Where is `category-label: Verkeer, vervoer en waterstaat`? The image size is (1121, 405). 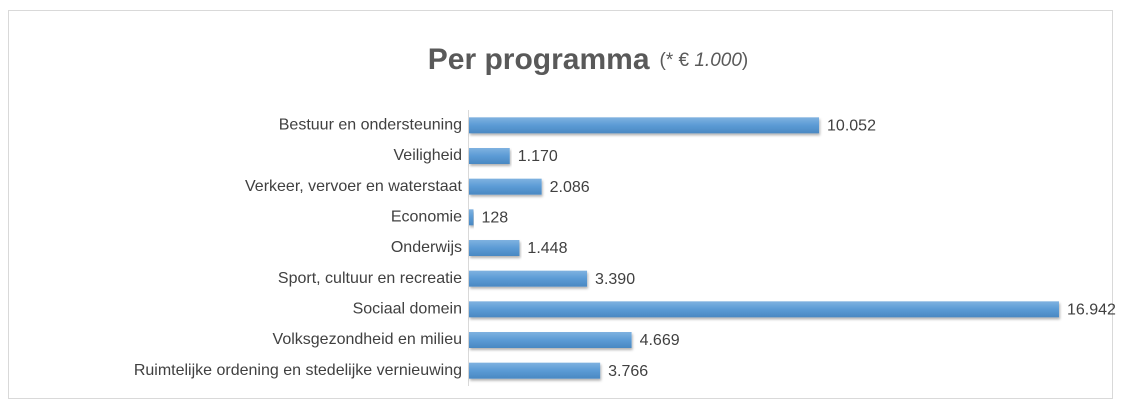
category-label: Verkeer, vervoer en waterstaat is located at coordinates (354, 186).